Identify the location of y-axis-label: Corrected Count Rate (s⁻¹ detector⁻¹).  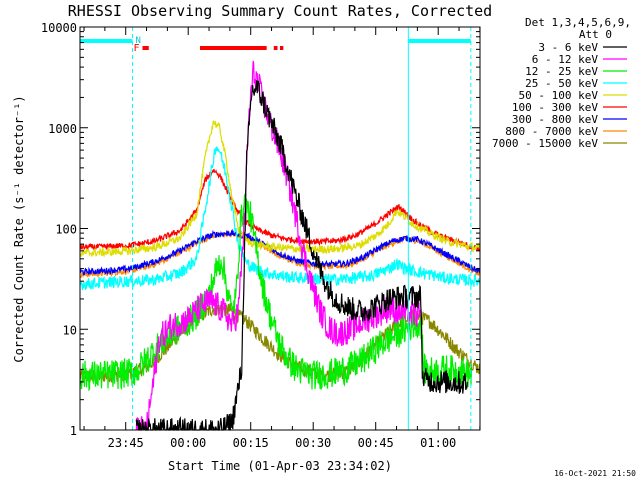
(19, 228).